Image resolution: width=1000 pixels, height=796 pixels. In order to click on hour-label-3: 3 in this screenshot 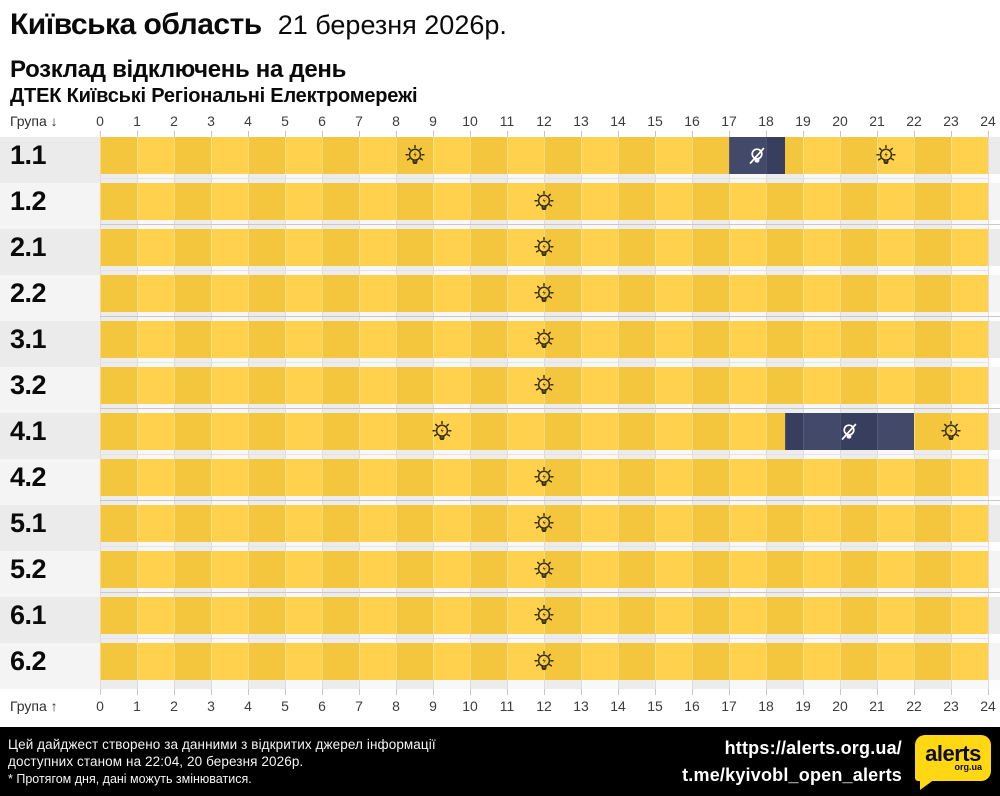, I will do `click(211, 706)`.